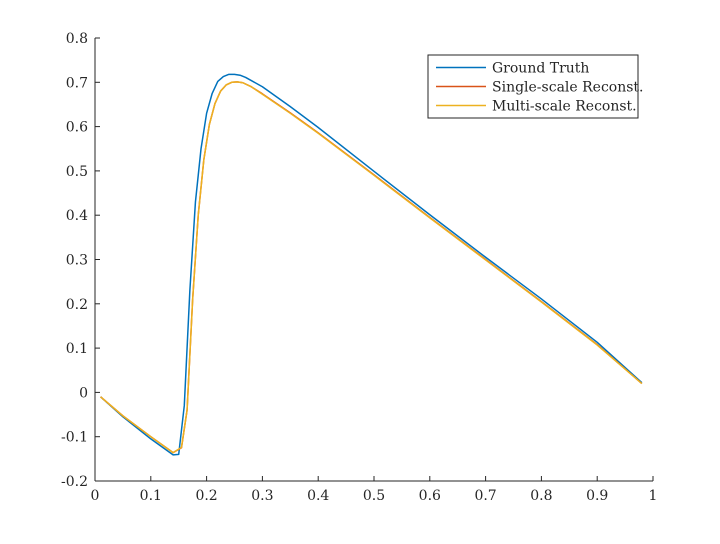 The width and height of the screenshot is (720, 544). Describe the element at coordinates (77, 128) in the screenshot. I see `y-tick-label: 0.6` at that location.